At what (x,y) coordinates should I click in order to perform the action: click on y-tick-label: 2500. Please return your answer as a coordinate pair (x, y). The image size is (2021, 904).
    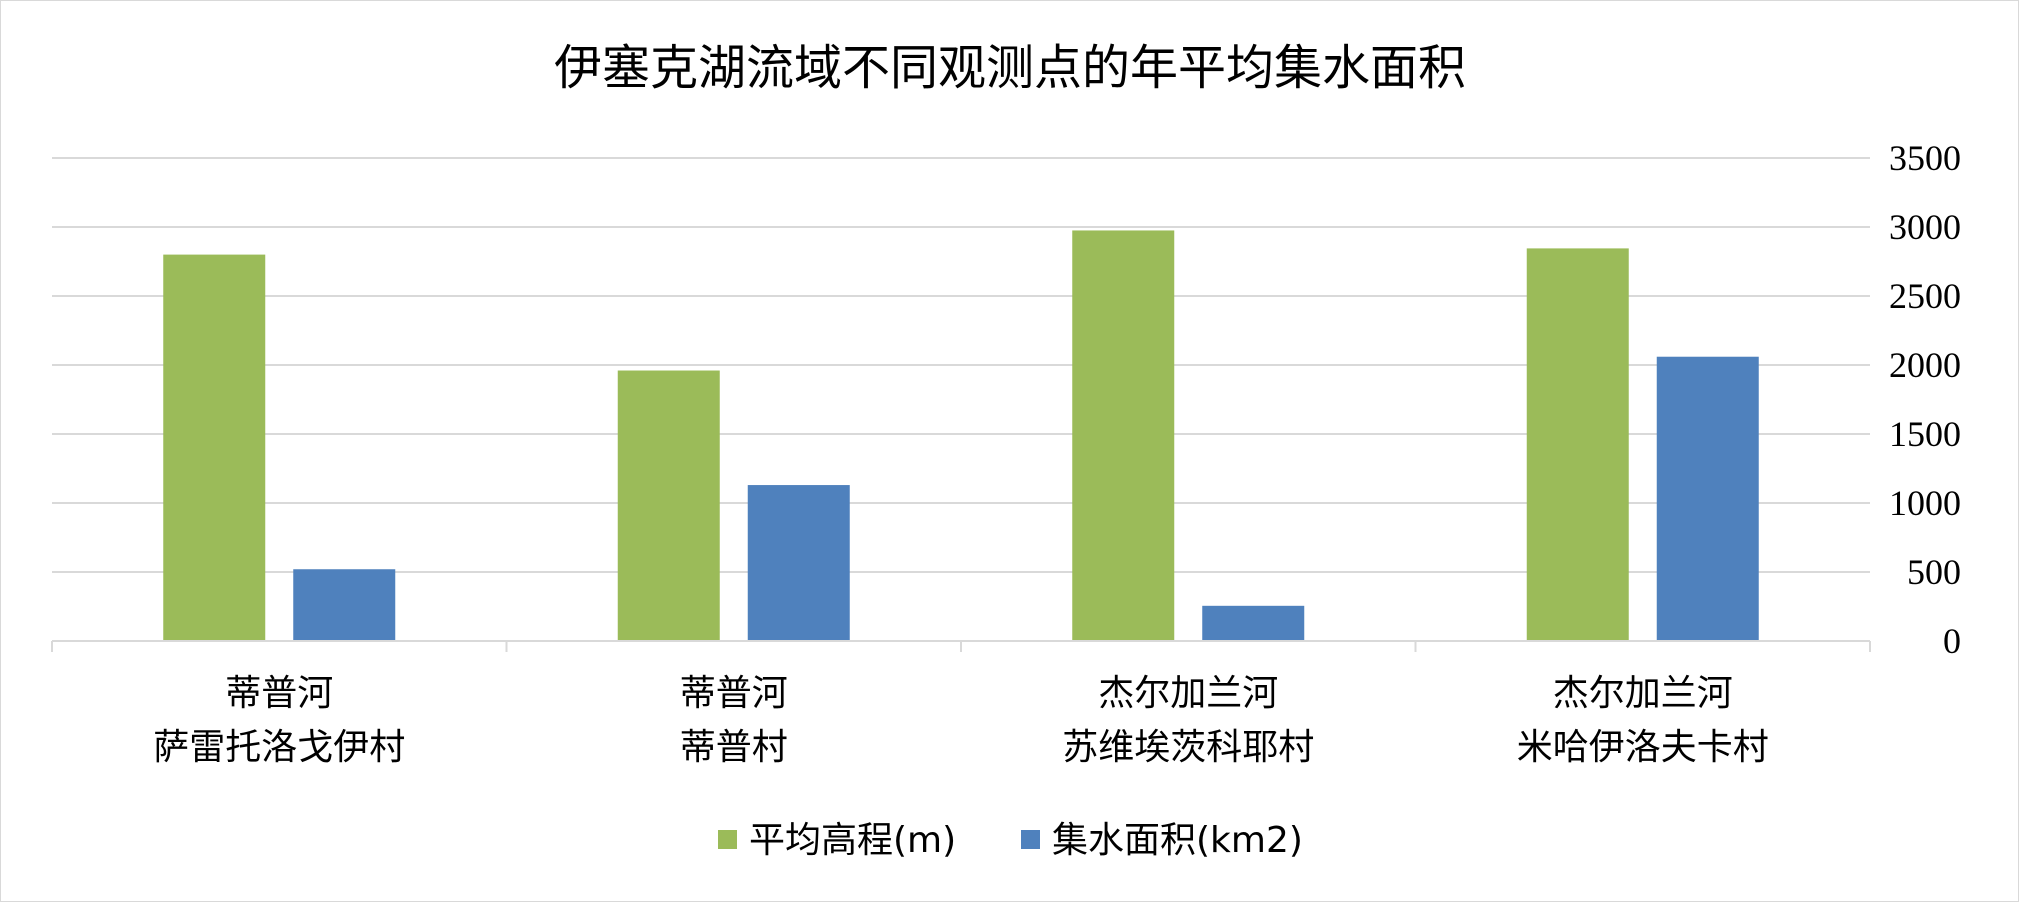
    Looking at the image, I should click on (1925, 296).